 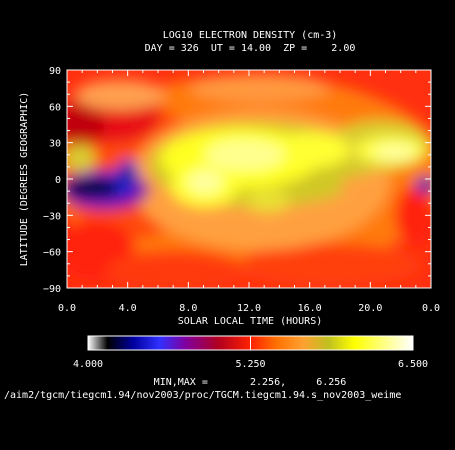 I want to click on x-tick-label: 4.0, so click(x=128, y=308).